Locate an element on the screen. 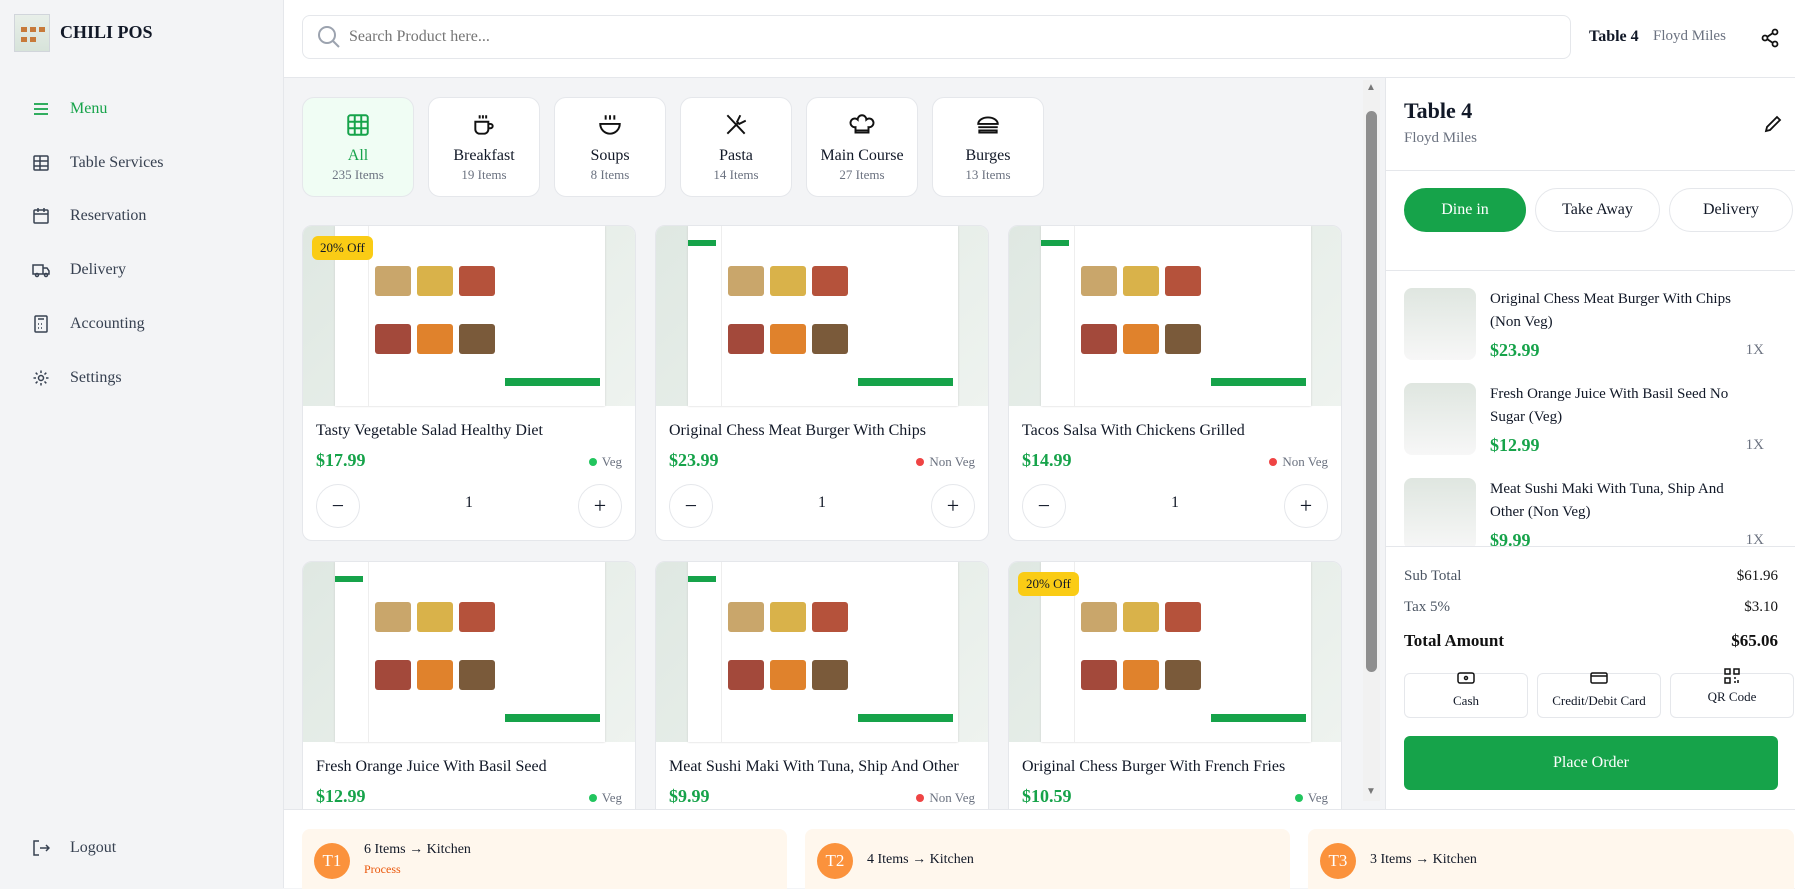  place-order-button: Place Order is located at coordinates (1591, 763).